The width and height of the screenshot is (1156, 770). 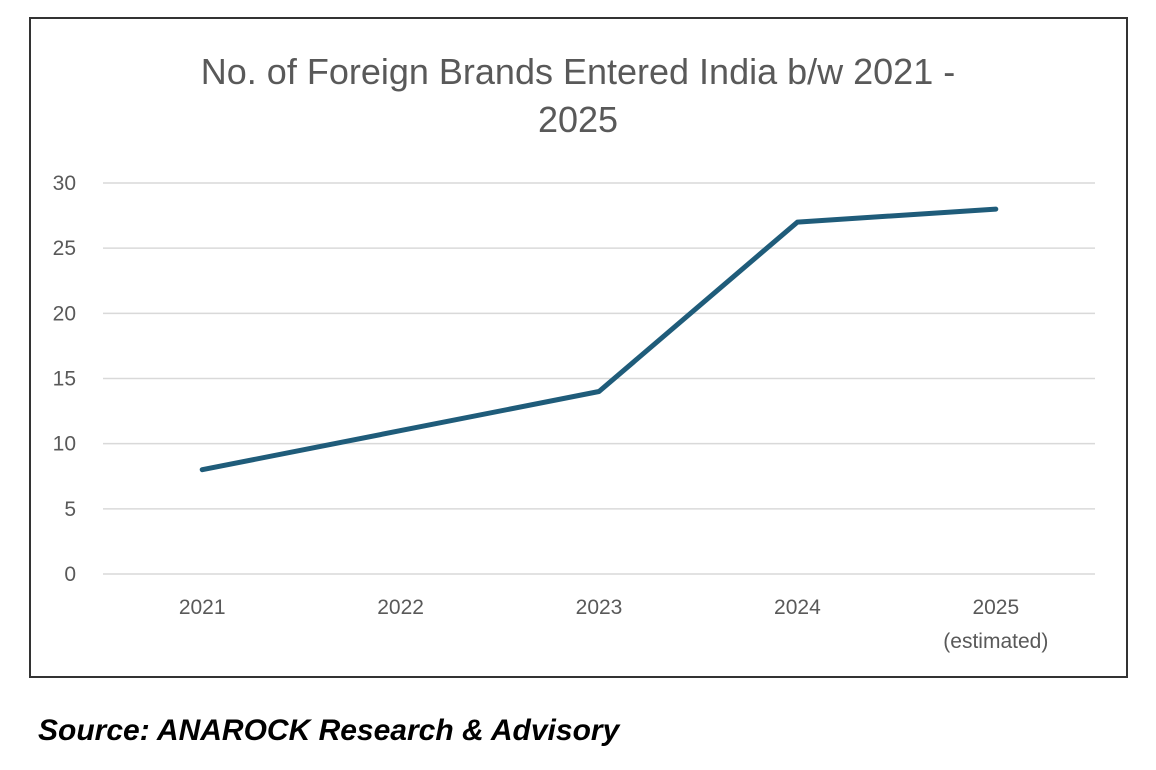 What do you see at coordinates (70, 574) in the screenshot?
I see `y-tick-label: 0` at bounding box center [70, 574].